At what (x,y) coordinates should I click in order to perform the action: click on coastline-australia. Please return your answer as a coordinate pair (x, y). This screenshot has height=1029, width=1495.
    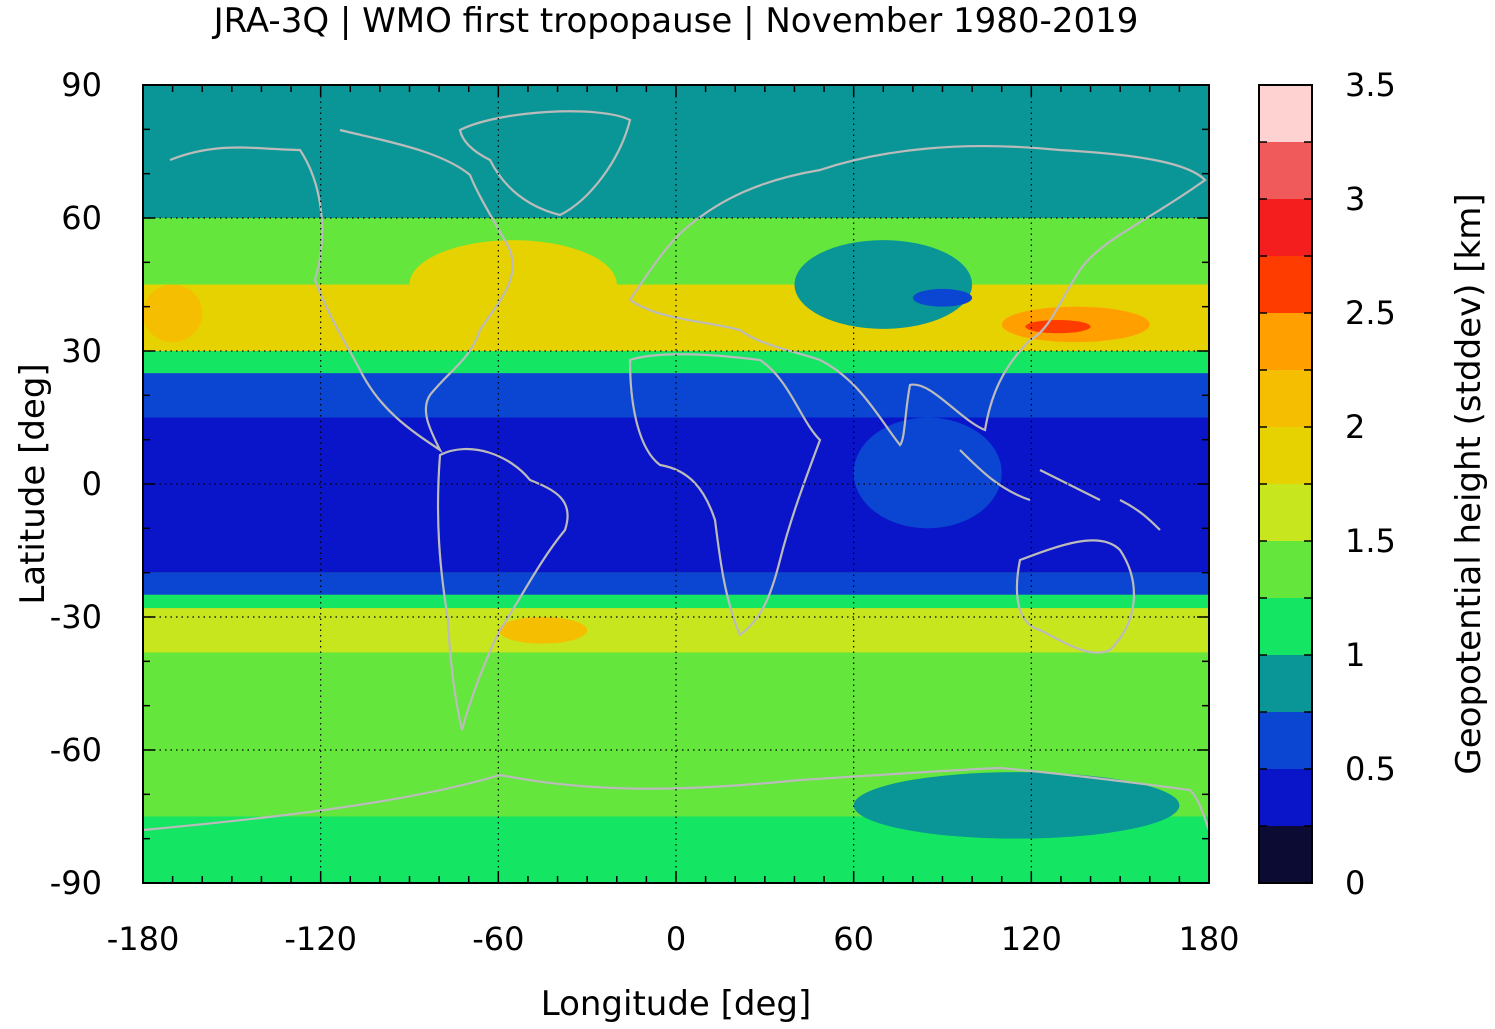
    Looking at the image, I should click on (1075, 596).